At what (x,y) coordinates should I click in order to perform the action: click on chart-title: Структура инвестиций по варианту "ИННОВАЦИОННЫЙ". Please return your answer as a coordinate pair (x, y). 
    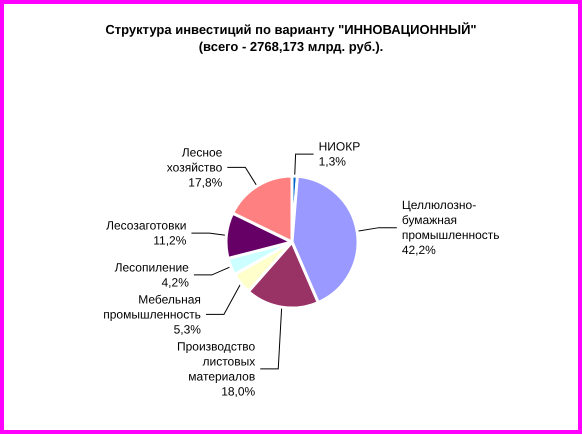
    Looking at the image, I should click on (291, 29).